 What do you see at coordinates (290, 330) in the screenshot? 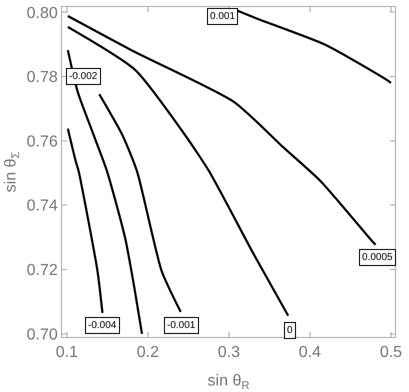
I see `annotation: 0` at bounding box center [290, 330].